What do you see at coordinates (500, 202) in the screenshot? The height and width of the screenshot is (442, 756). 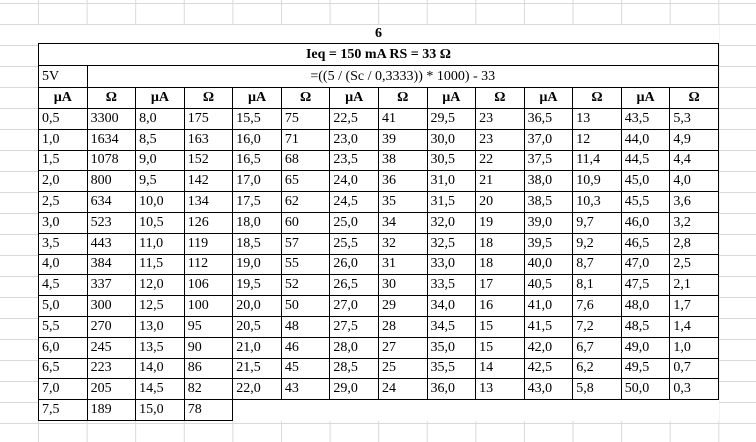 I see `cell: 20` at bounding box center [500, 202].